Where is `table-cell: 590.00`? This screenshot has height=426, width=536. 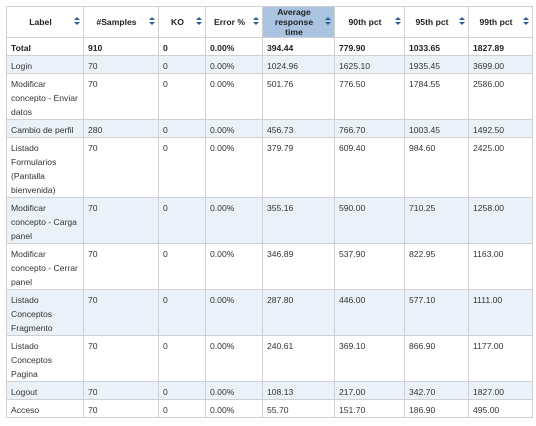 table-cell: 590.00 is located at coordinates (369, 220).